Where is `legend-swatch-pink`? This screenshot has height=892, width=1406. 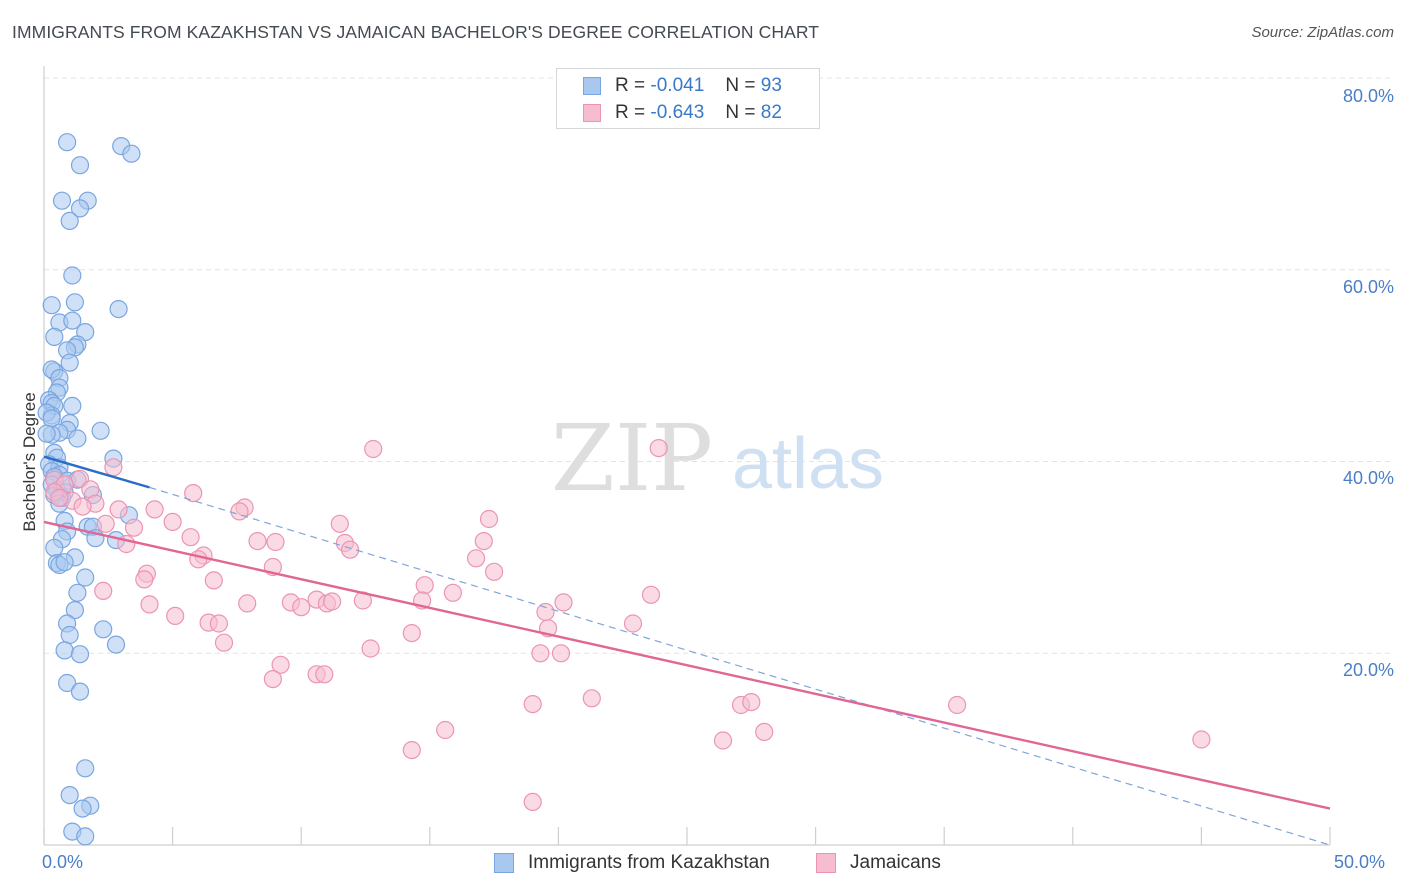
legend-swatch-pink is located at coordinates (592, 113).